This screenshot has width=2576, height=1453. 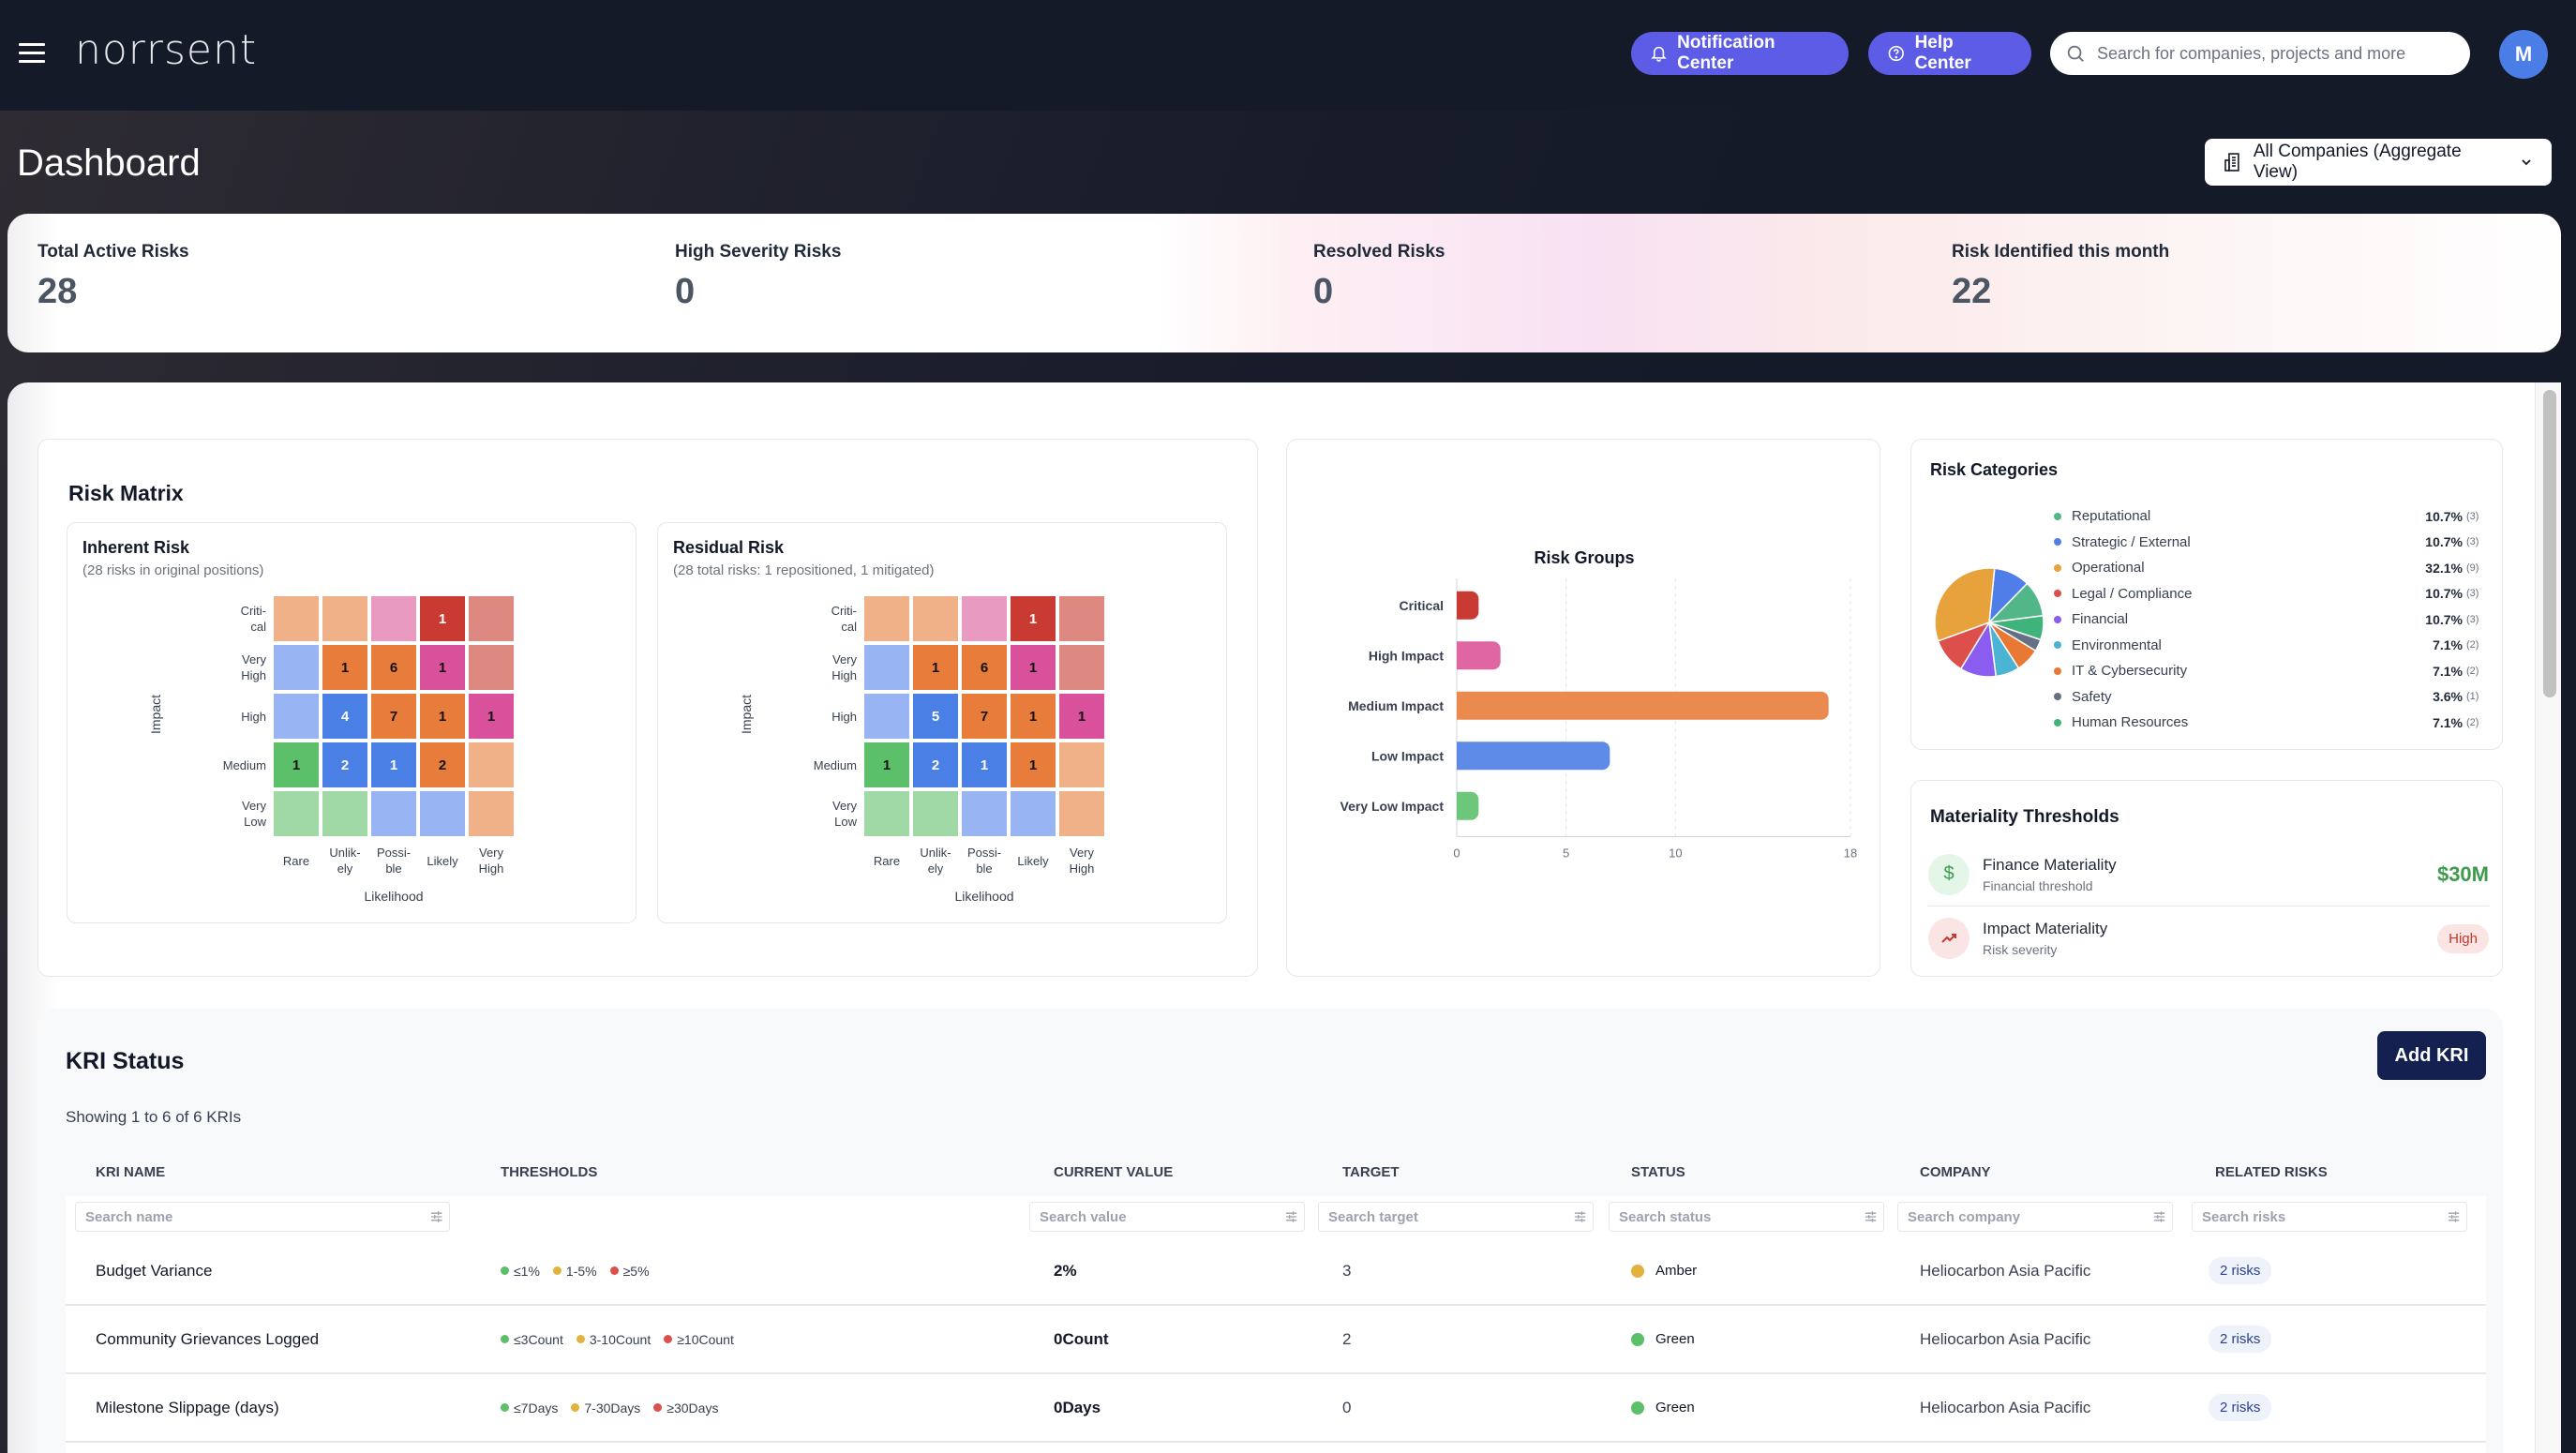 I want to click on col-related-risks: RELATED RISKS, so click(x=2271, y=1172).